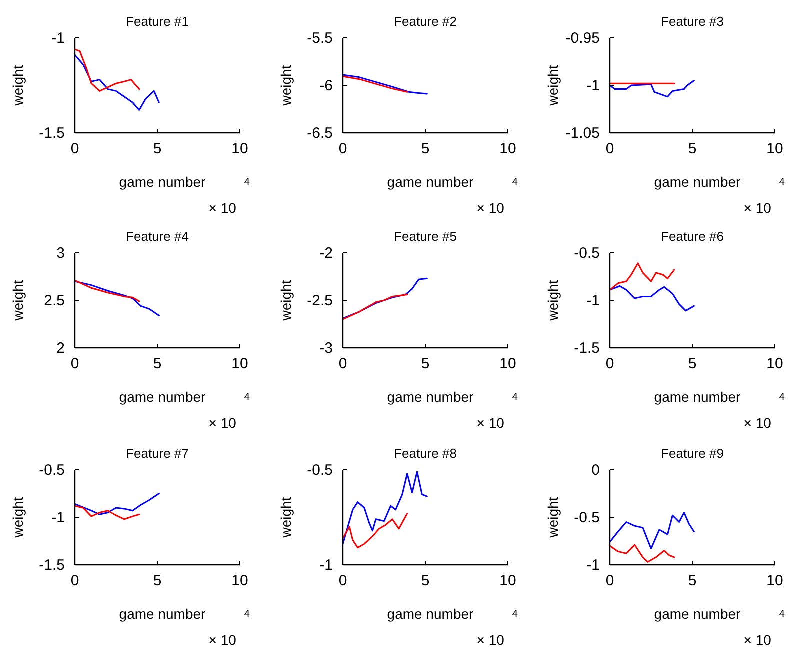 The height and width of the screenshot is (647, 788). I want to click on y-tick-label: 0, so click(596, 470).